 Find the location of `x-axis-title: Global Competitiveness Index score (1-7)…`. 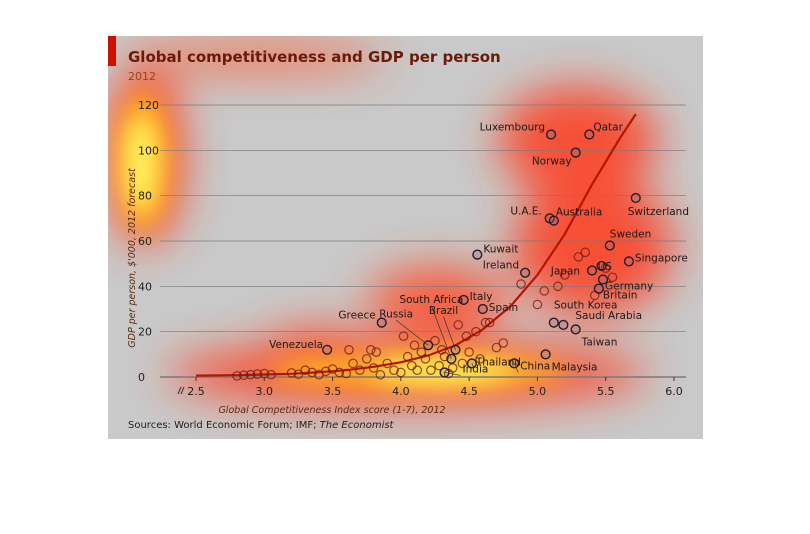

x-axis-title: Global Competitiveness Index score (1-7)… is located at coordinates (331, 410).